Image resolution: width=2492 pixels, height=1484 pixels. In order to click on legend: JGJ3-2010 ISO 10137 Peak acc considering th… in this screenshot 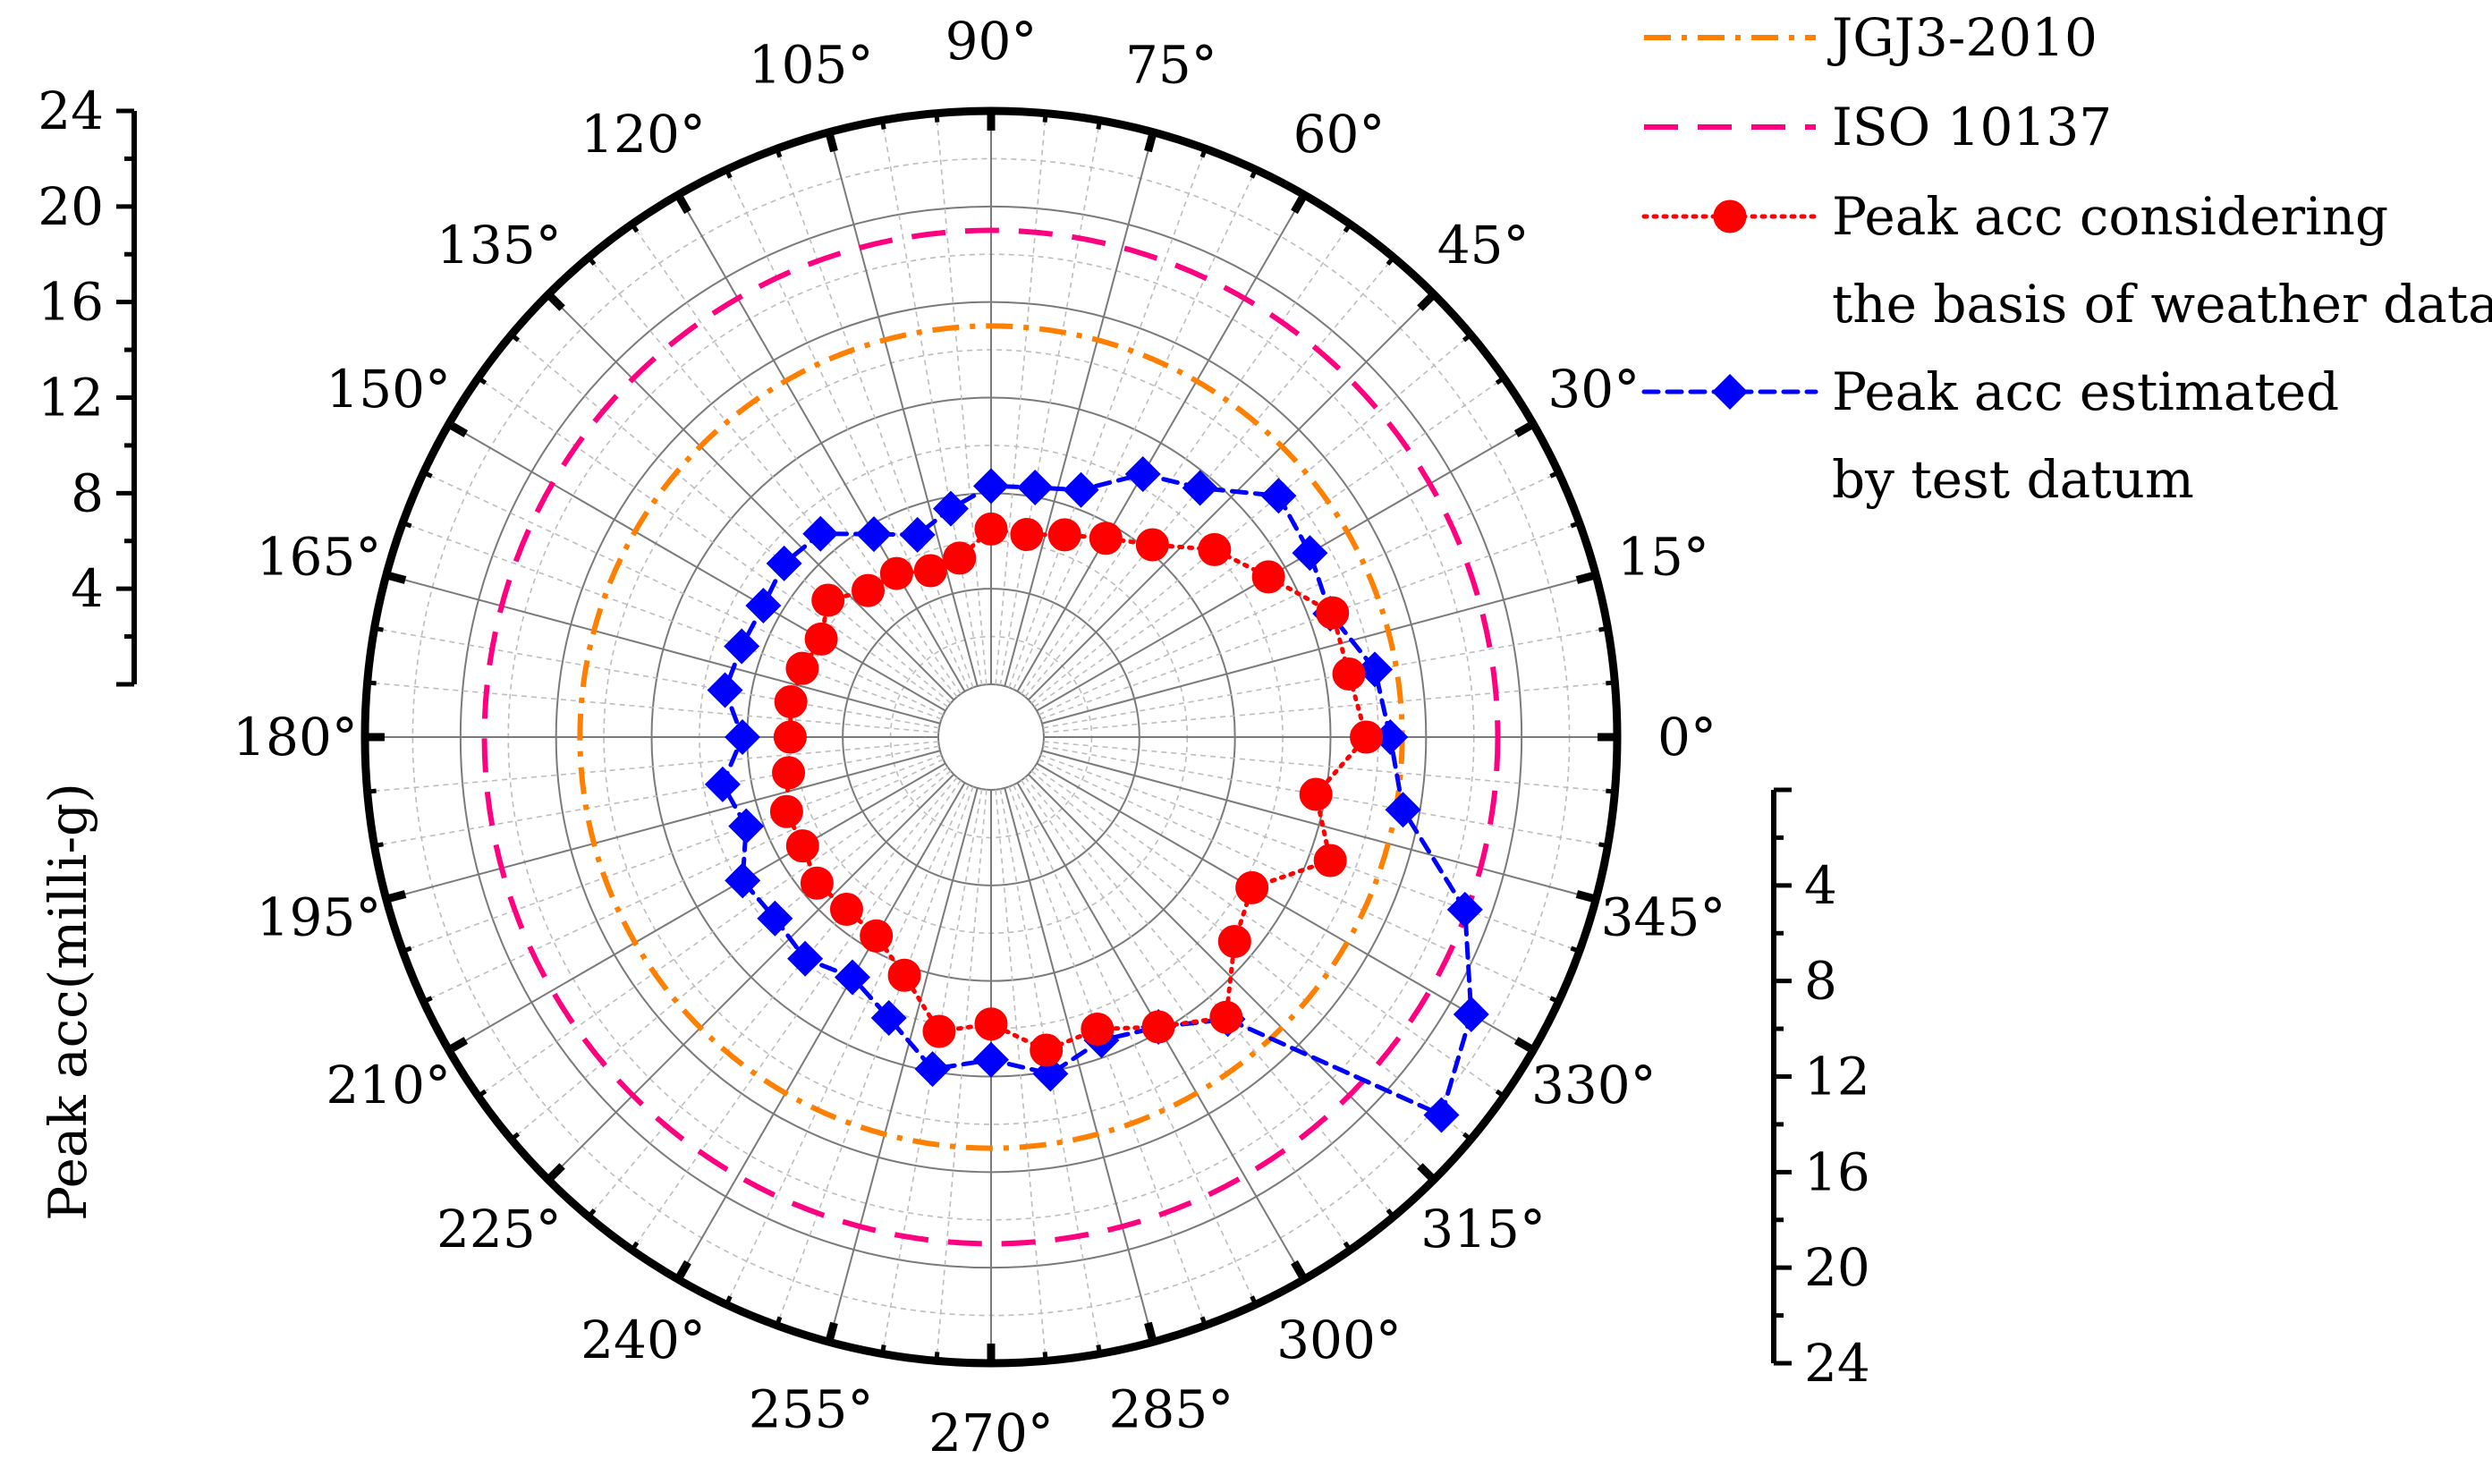, I will do `click(2066, 258)`.